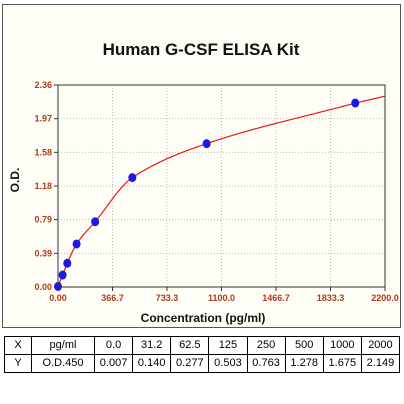 Image resolution: width=404 pixels, height=404 pixels. Describe the element at coordinates (380, 363) in the screenshot. I see `cell-y: 2.149` at that location.